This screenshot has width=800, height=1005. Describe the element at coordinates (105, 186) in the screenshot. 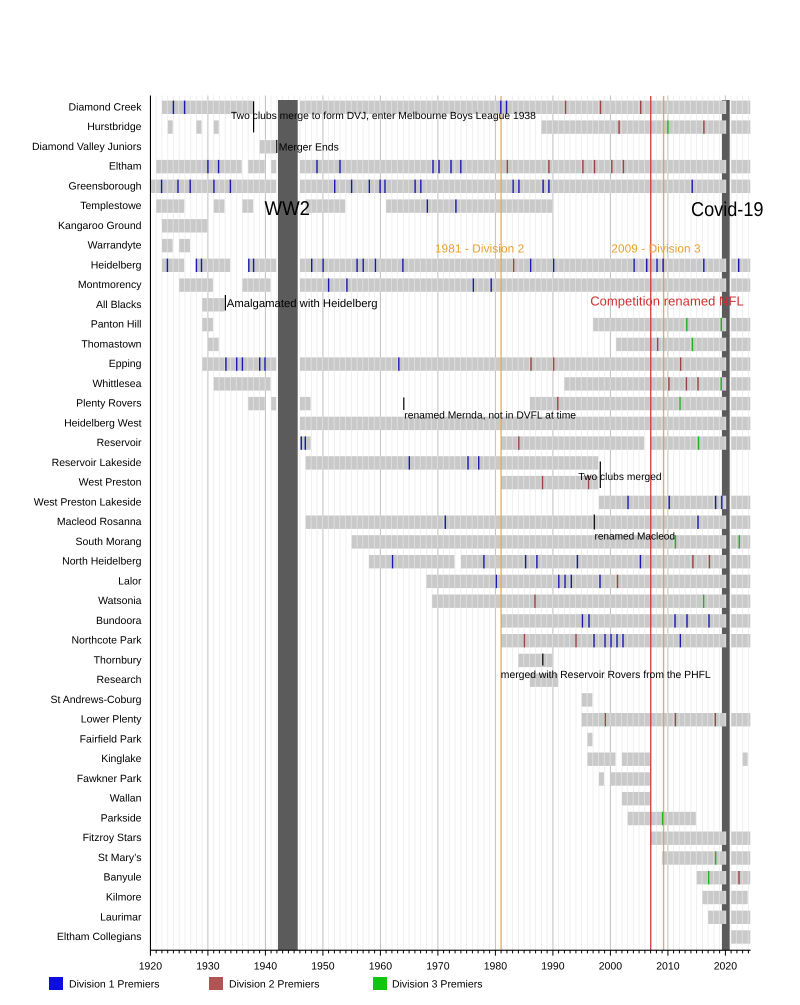

I see `svg-text: Greensborough` at that location.